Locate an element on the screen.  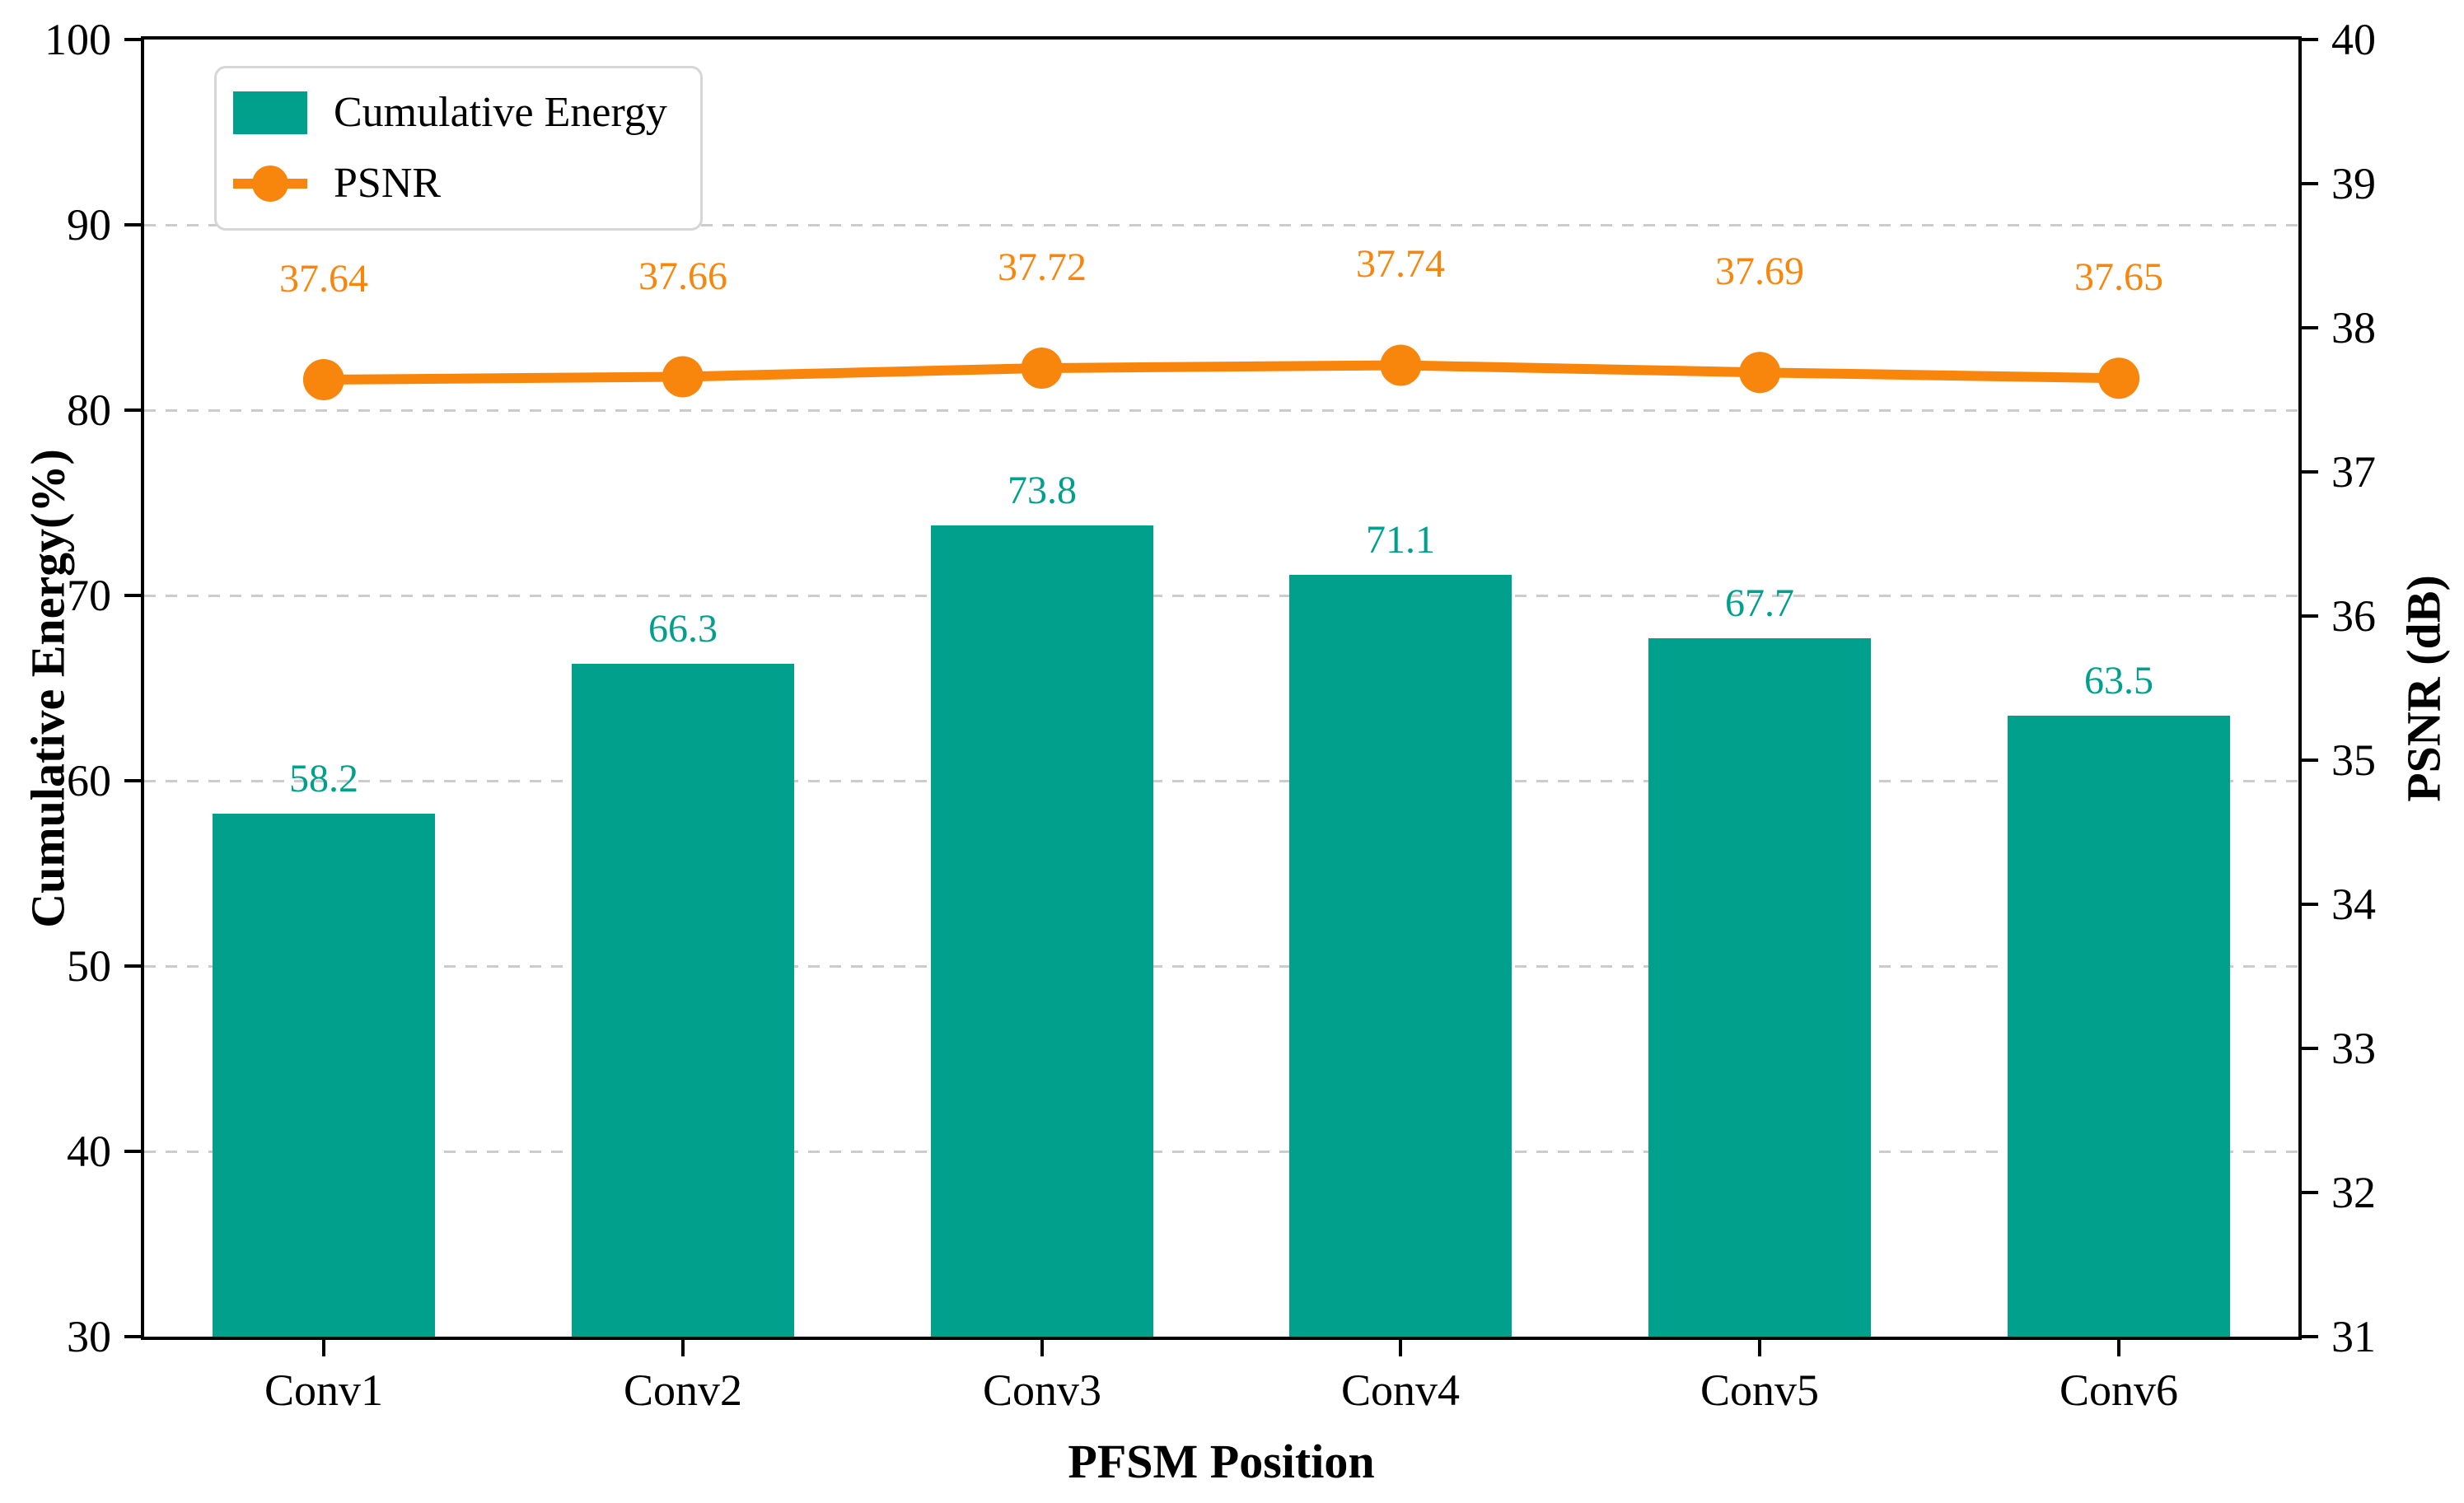
legend-label-psnr: PSNR is located at coordinates (388, 184).